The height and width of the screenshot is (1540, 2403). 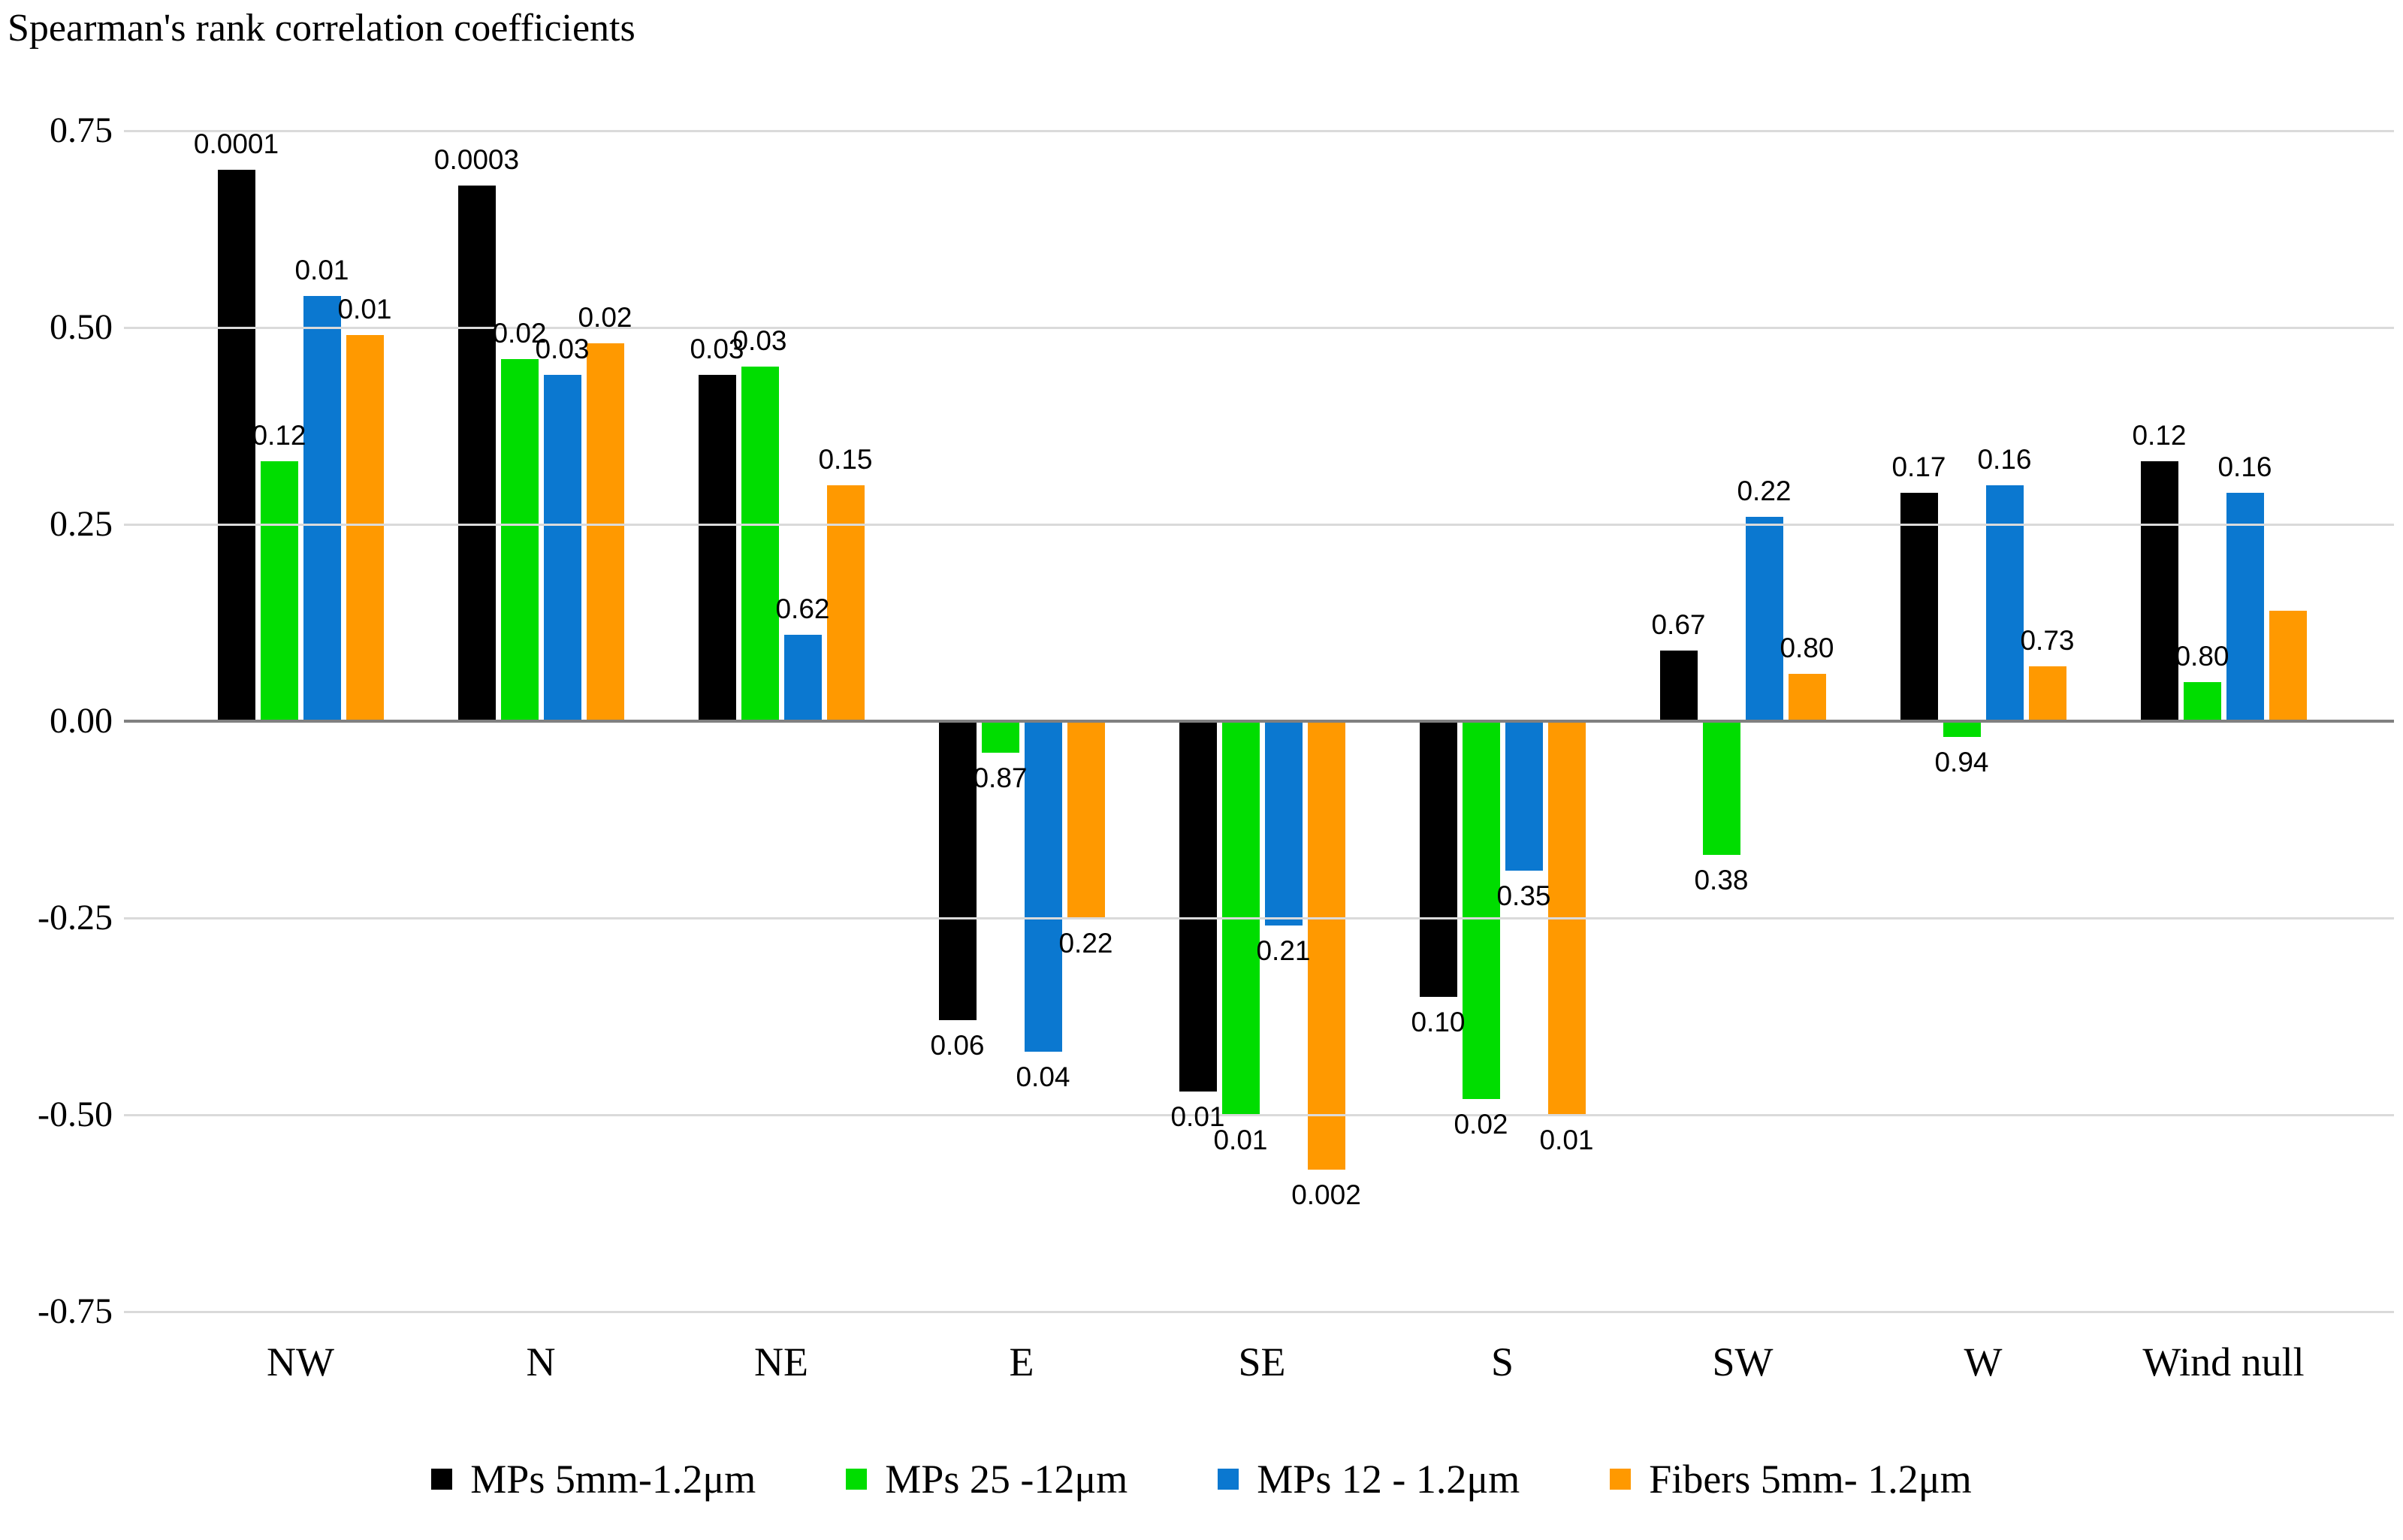 What do you see at coordinates (75, 1114) in the screenshot?
I see `y-tick-label: -0.50` at bounding box center [75, 1114].